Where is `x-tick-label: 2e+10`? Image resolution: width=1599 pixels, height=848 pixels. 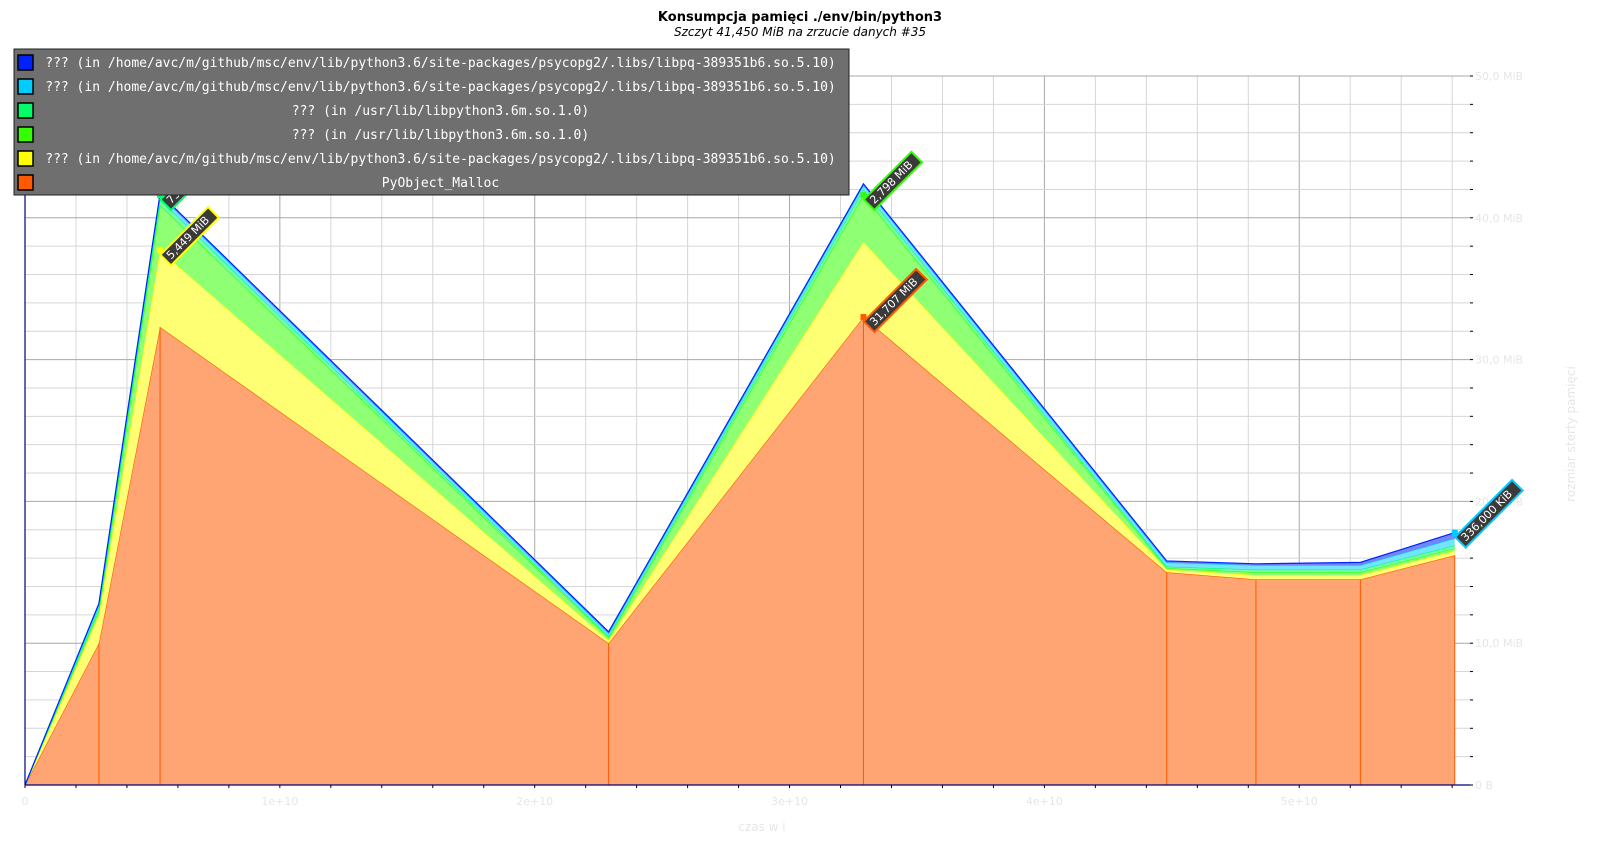 x-tick-label: 2e+10 is located at coordinates (534, 801).